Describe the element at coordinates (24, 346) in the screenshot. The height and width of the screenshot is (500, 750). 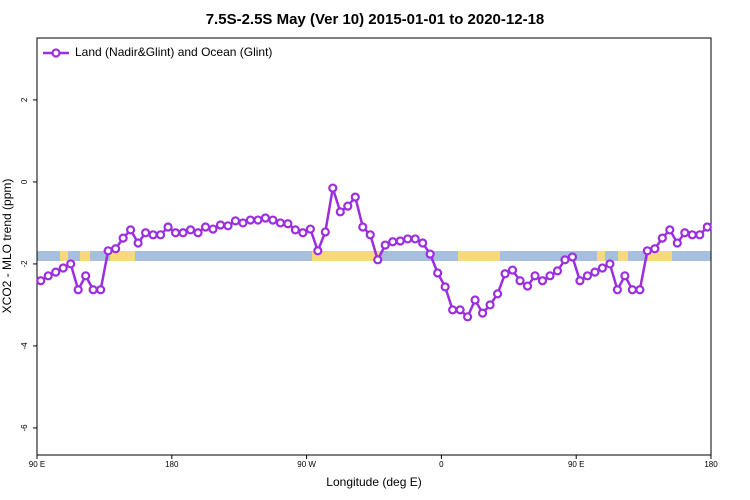
I see `y-tick-label: -4` at that location.